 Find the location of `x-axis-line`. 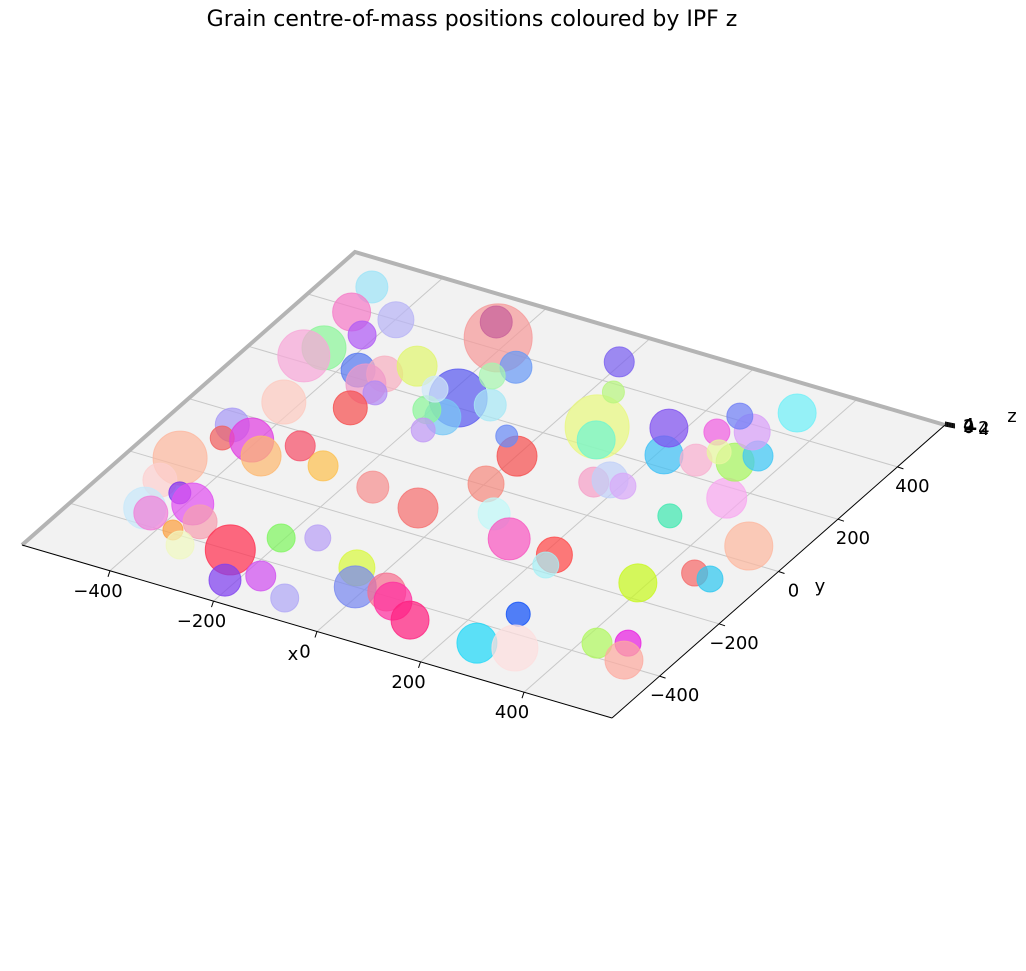

x-axis-line is located at coordinates (317, 631).